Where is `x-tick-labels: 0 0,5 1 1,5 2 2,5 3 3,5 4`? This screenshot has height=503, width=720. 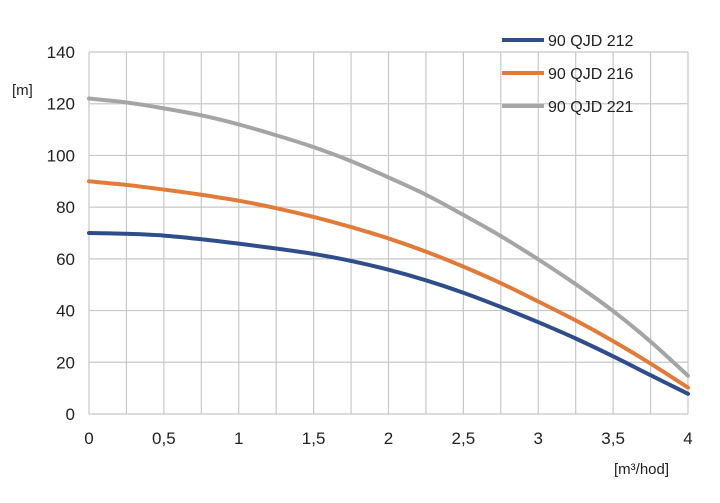
x-tick-labels: 0 0,5 1 1,5 2 2,5 3 3,5 4 is located at coordinates (388, 438).